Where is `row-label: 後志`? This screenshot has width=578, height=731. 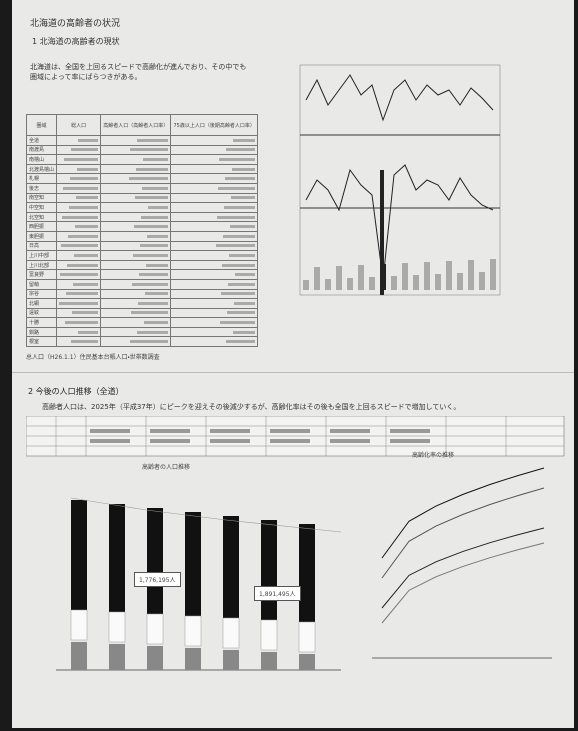
row-label: 後志 is located at coordinates (41, 188).